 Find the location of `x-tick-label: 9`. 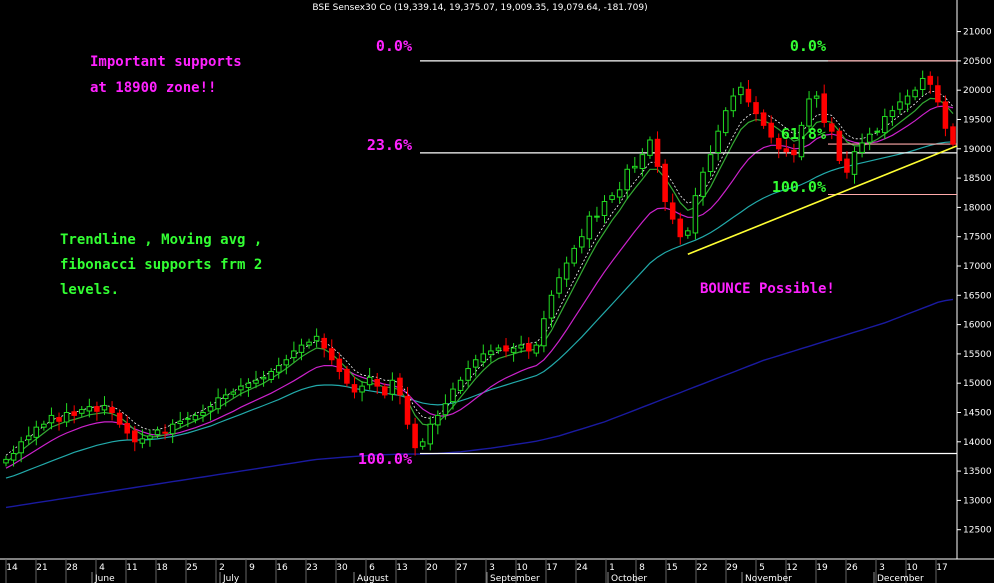

x-tick-label: 9 is located at coordinates (252, 568).